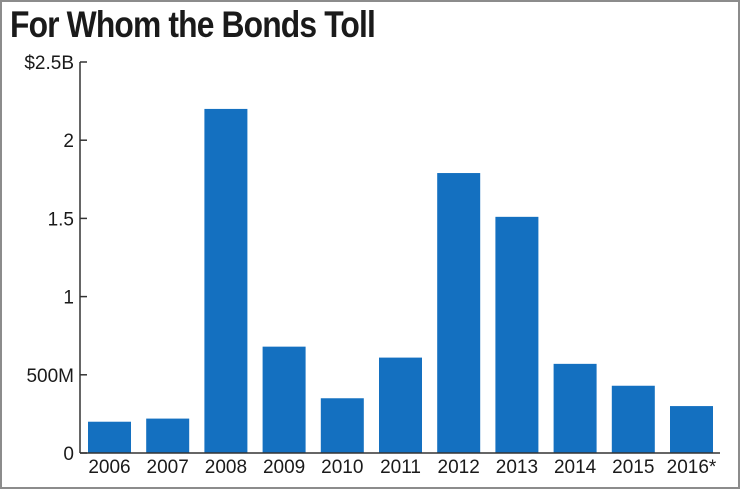 The width and height of the screenshot is (740, 489). I want to click on bar-2007, so click(168, 435).